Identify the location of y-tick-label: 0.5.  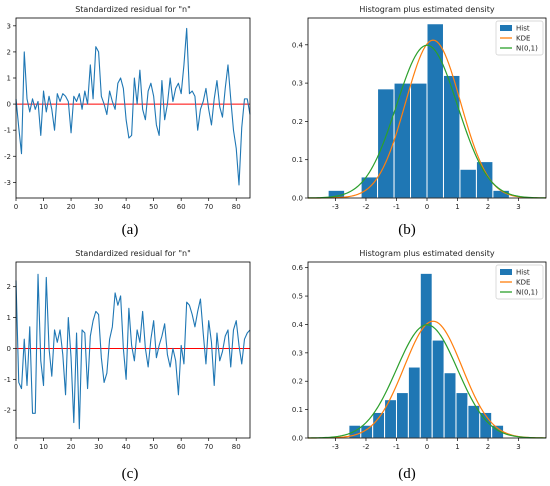
(297, 297).